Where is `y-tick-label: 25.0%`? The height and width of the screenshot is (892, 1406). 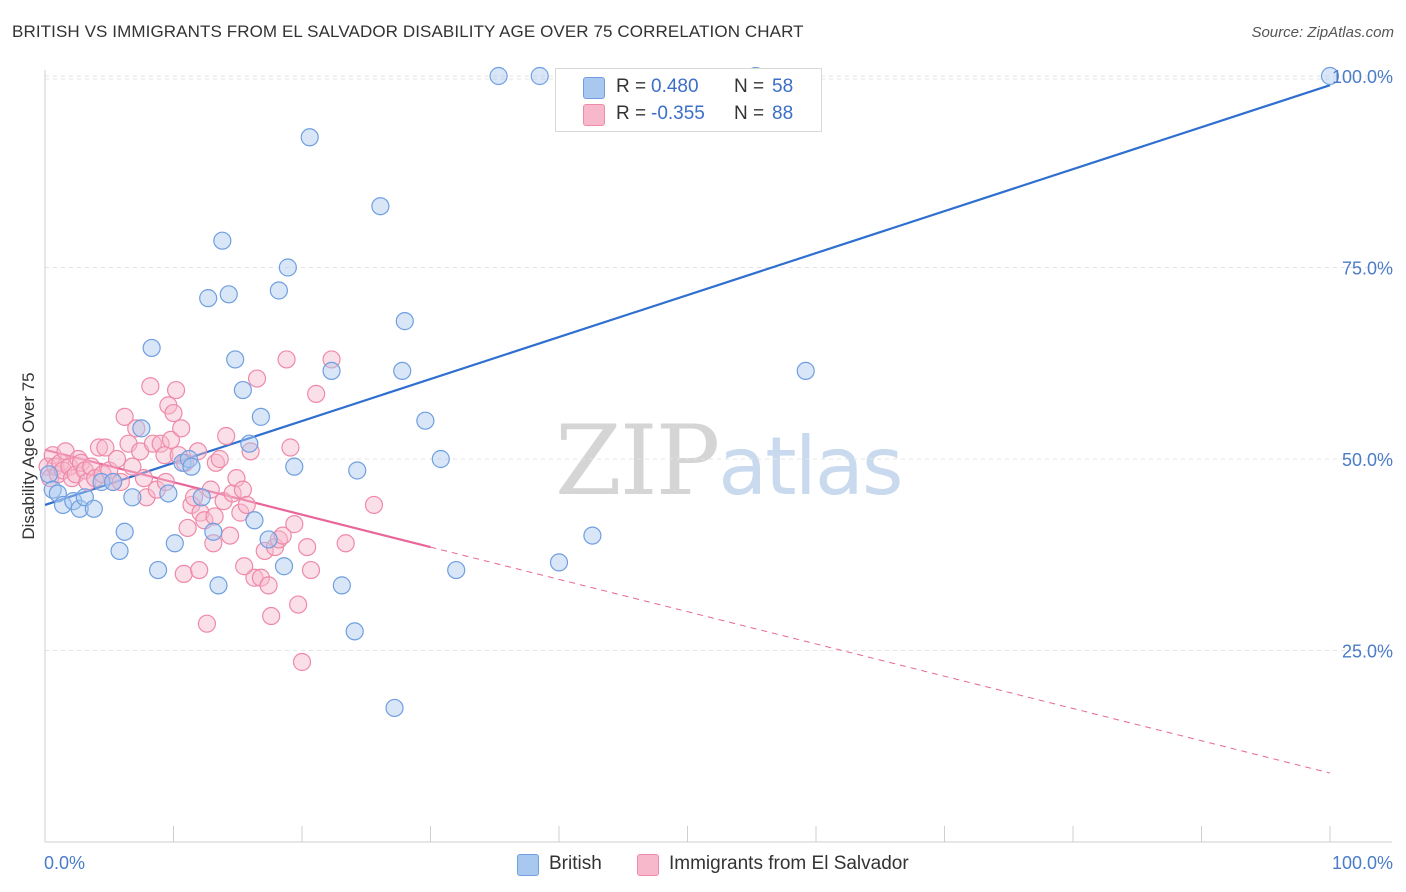 y-tick-label: 25.0% is located at coordinates (1367, 652).